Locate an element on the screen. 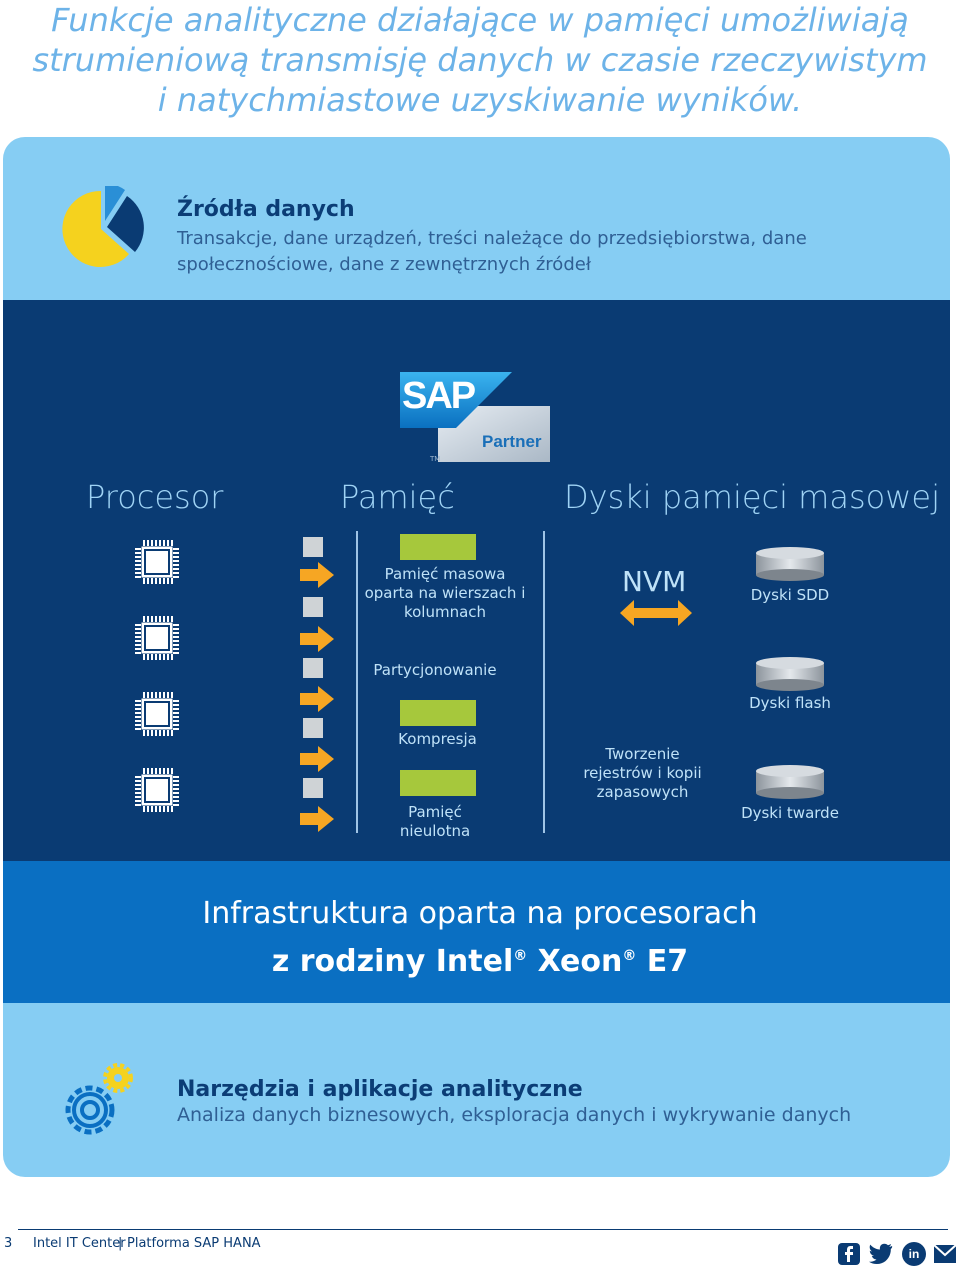 The height and width of the screenshot is (1271, 960). twitter-icon is located at coordinates (881, 1254).